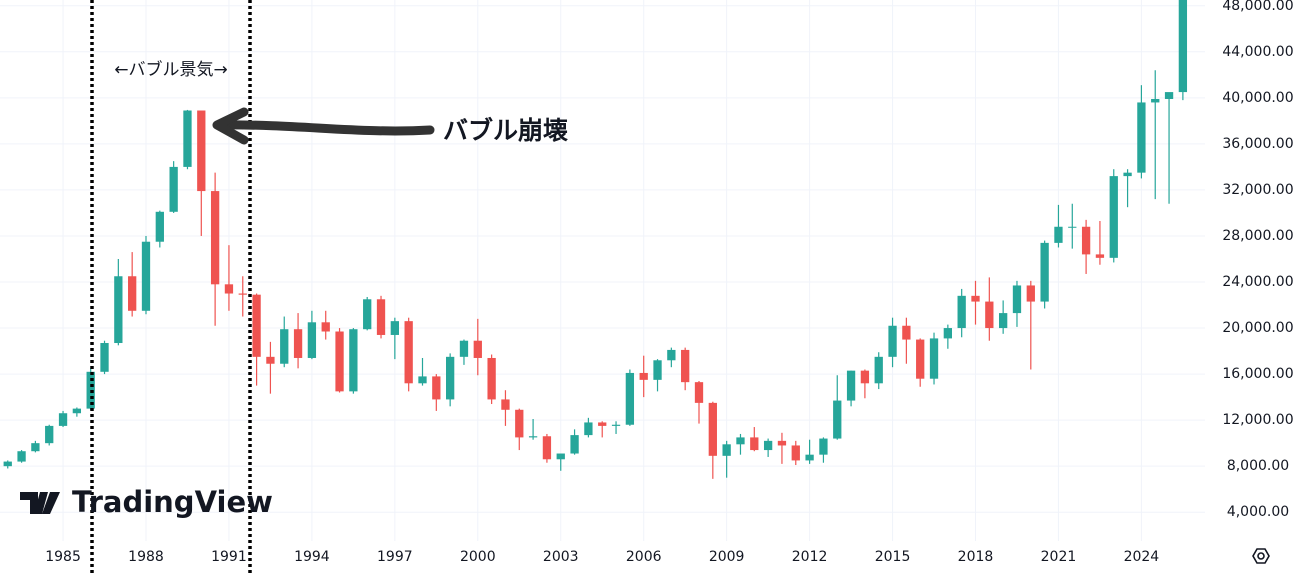  Describe the element at coordinates (893, 557) in the screenshot. I see `x-tick-label: 2015` at that location.